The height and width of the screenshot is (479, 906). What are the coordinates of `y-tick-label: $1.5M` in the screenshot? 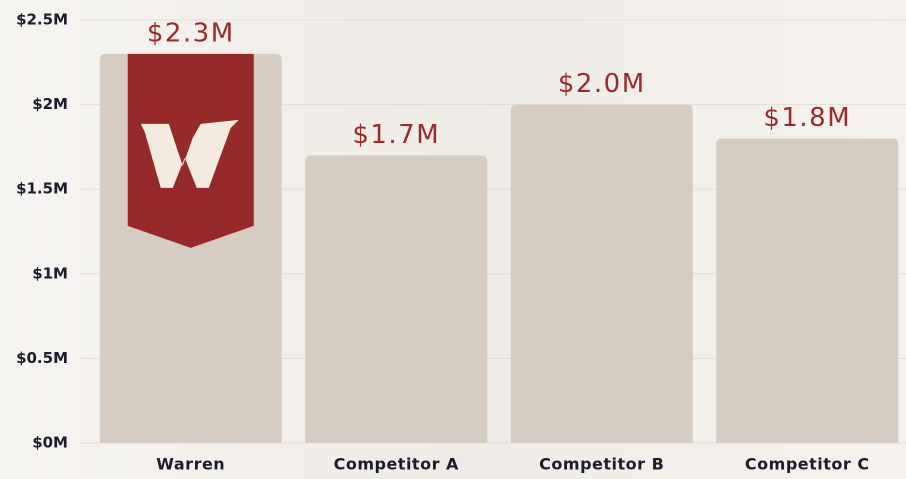 It's located at (42, 189).